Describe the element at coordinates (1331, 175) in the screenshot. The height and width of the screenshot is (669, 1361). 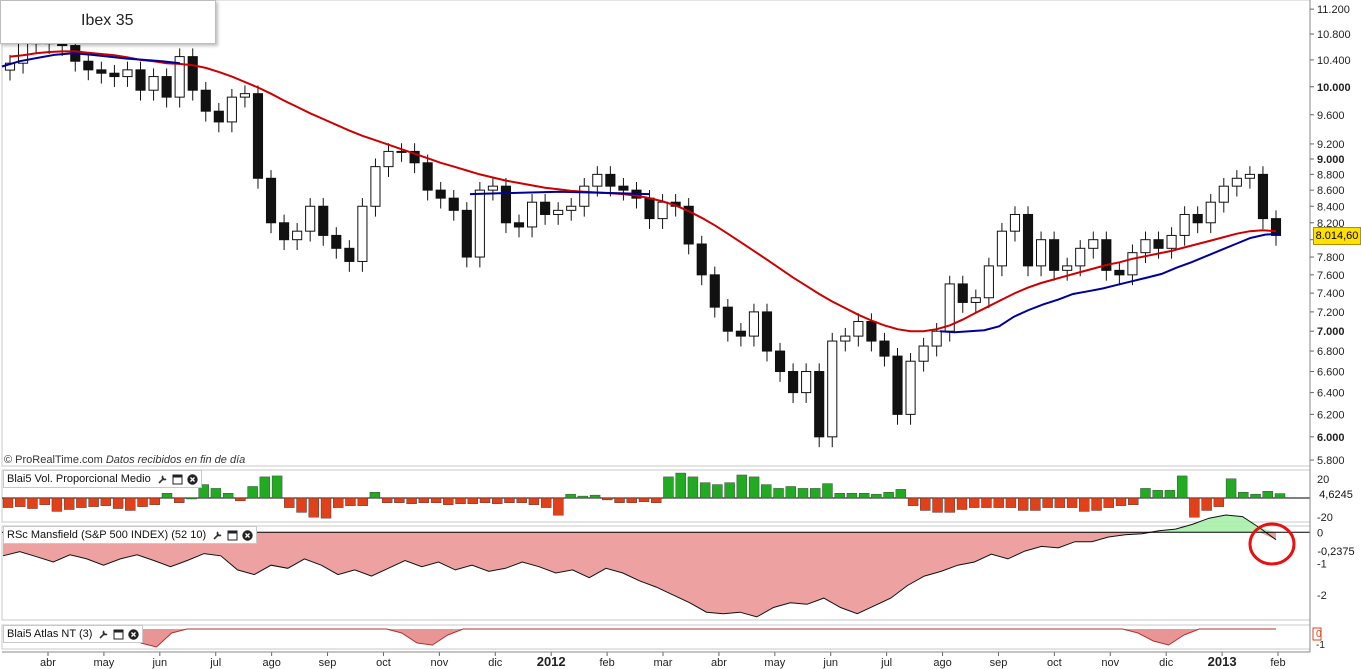
I see `y-tick-label: 8.800` at that location.